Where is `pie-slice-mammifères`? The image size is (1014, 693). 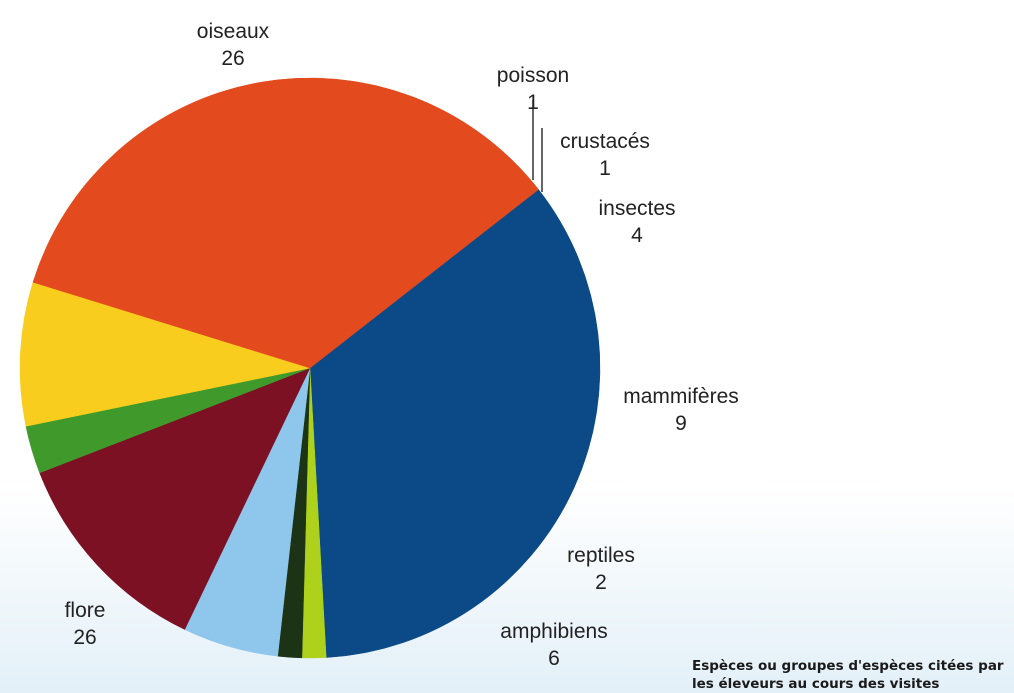 pie-slice-mammifères is located at coordinates (175, 498).